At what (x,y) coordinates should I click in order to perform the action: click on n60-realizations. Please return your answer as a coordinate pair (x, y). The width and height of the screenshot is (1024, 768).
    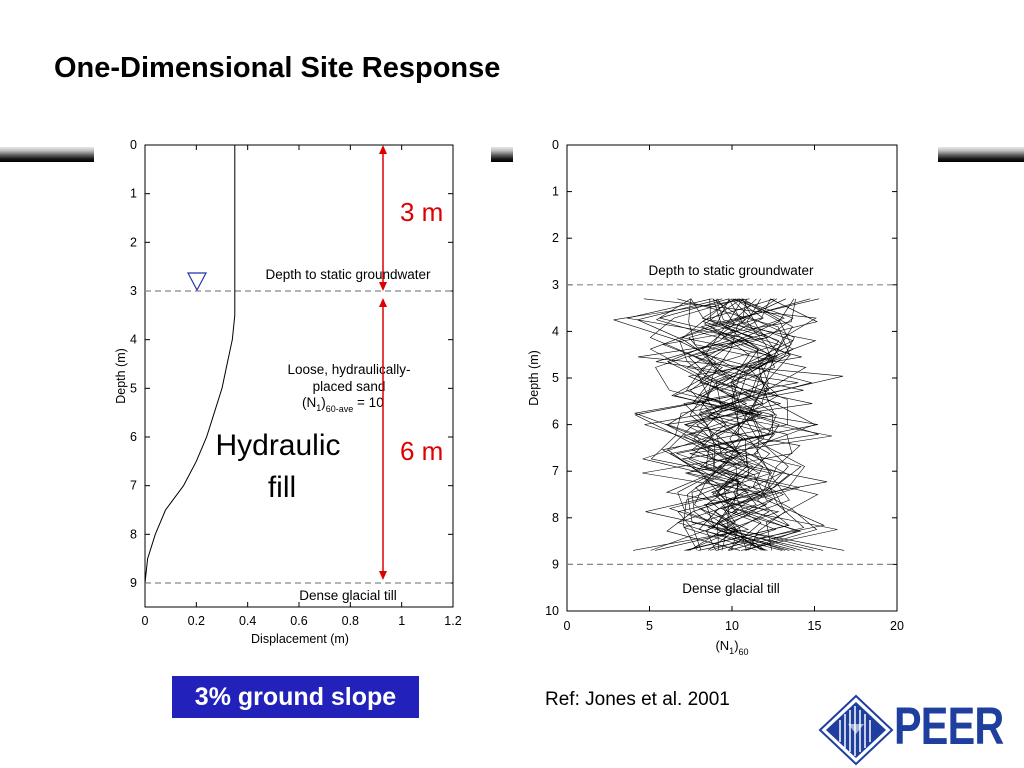
    Looking at the image, I should click on (729, 424).